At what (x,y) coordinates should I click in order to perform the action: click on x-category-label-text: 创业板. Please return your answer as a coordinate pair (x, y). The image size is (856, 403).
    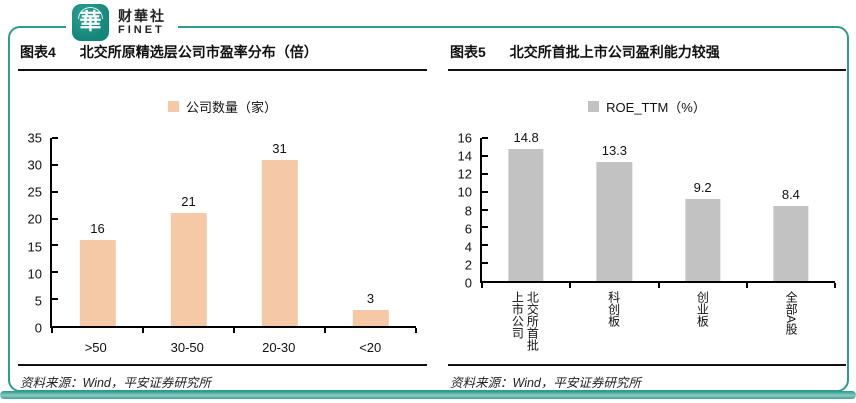
    Looking at the image, I should click on (702, 309).